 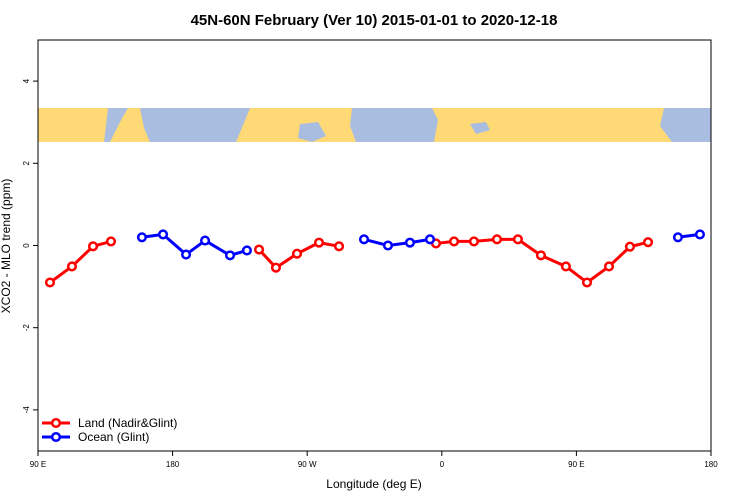 What do you see at coordinates (26, 245) in the screenshot?
I see `y-tick-label: 0` at bounding box center [26, 245].